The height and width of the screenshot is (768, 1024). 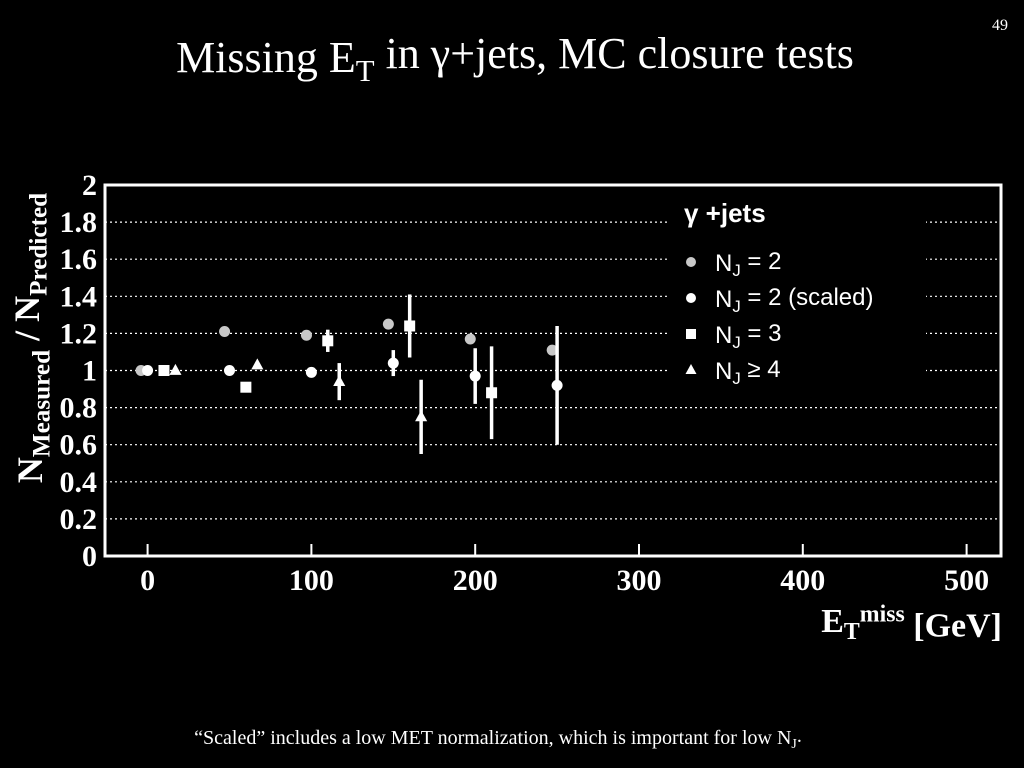 I want to click on y-tick-label: 0.6, so click(x=79, y=445).